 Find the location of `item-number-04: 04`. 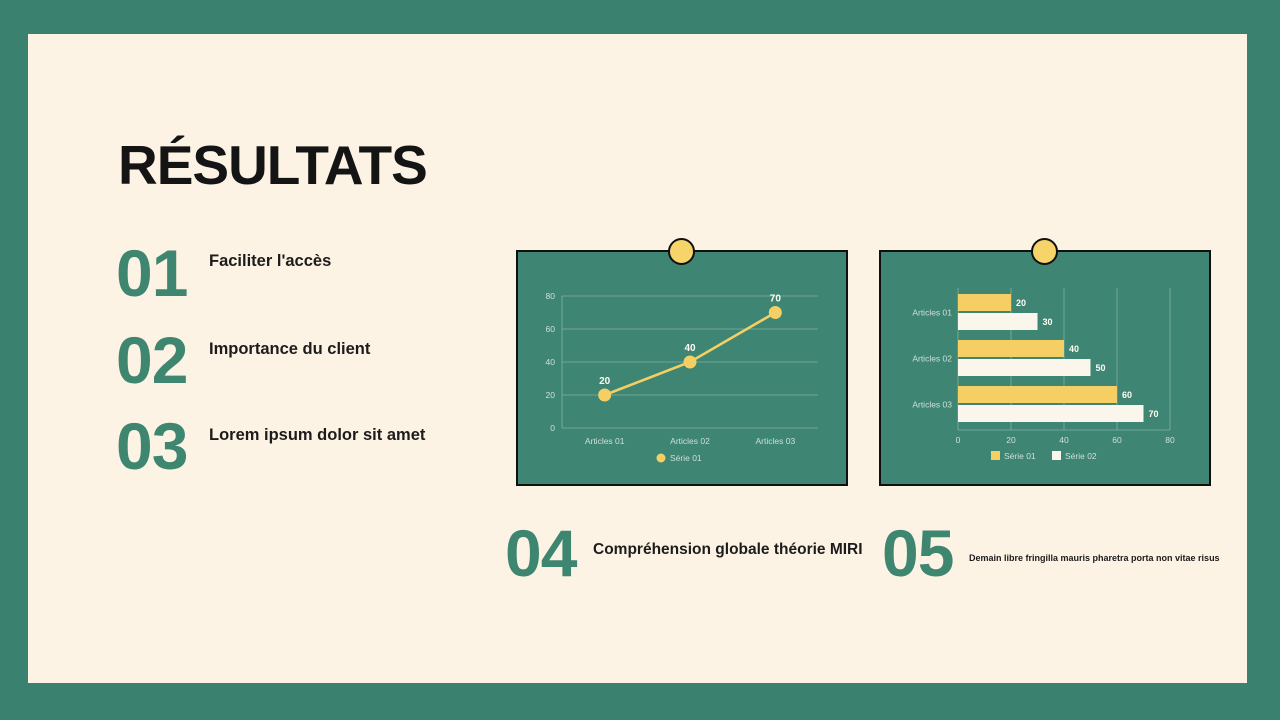

item-number-04: 04 is located at coordinates (541, 553).